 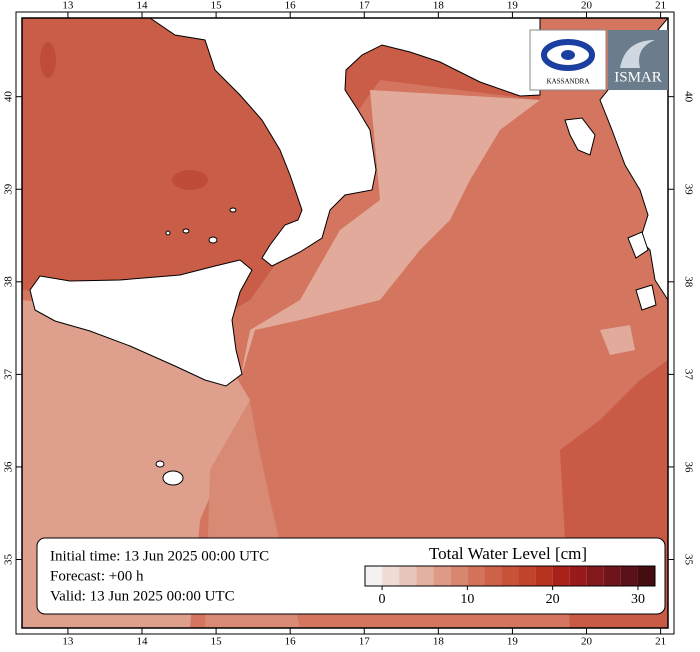 What do you see at coordinates (568, 82) in the screenshot?
I see `logo-label: KASSANDRA` at bounding box center [568, 82].